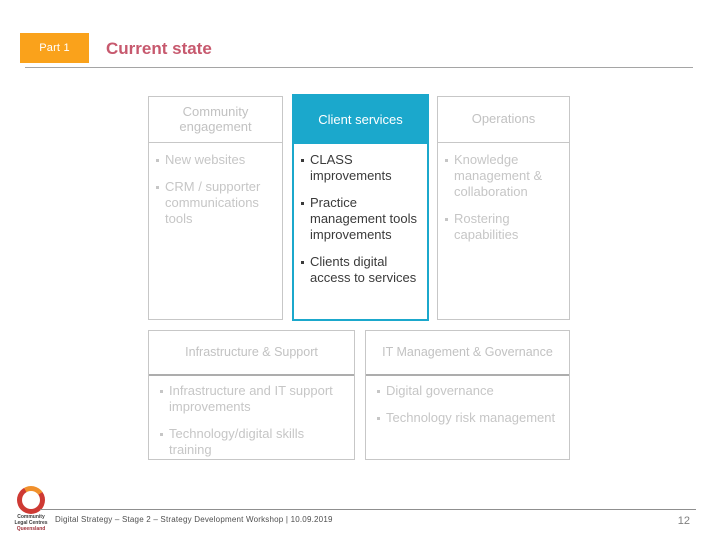 This screenshot has height=540, width=720. Describe the element at coordinates (368, 509) in the screenshot. I see `footer-divider` at that location.